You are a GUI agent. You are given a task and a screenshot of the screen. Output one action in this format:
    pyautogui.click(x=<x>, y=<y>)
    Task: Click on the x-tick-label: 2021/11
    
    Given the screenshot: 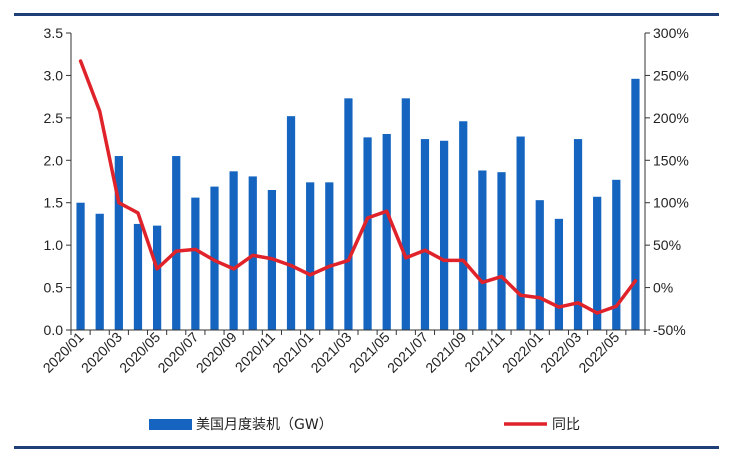 What is the action you would take?
    pyautogui.click(x=484, y=352)
    